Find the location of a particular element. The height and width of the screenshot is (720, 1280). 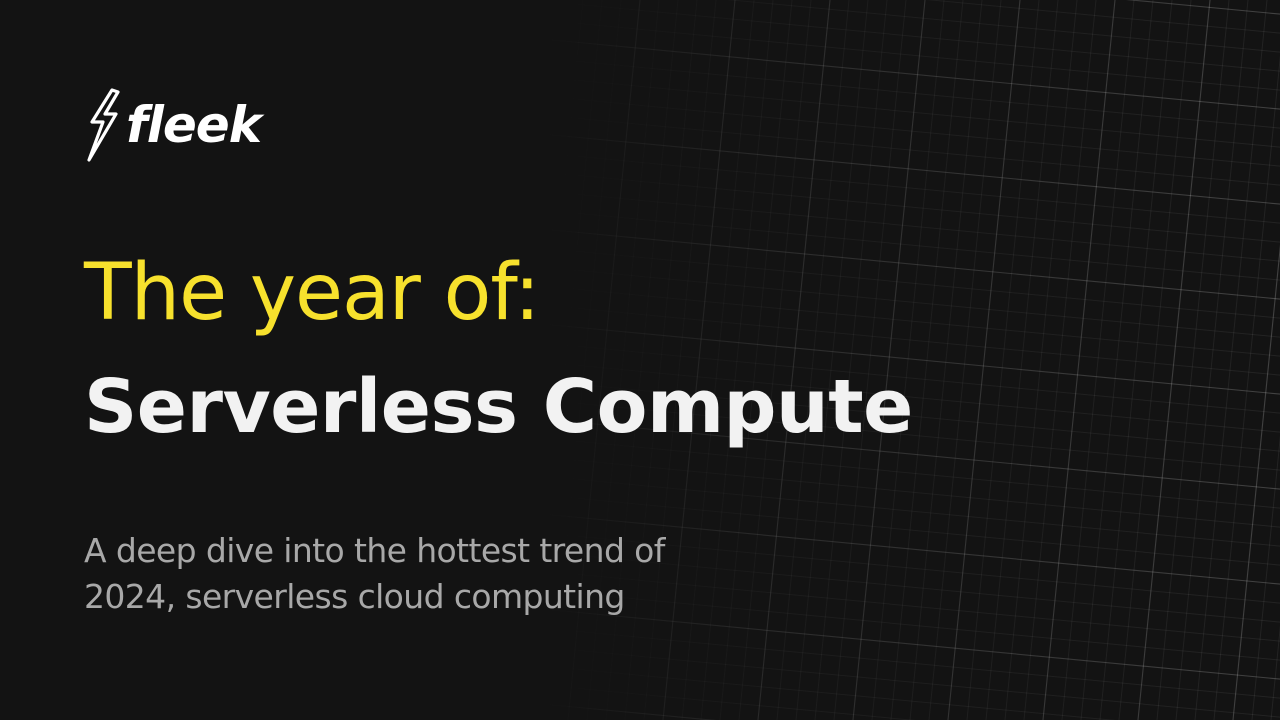

headline-line-2: Serverless Compute is located at coordinates (498, 407).